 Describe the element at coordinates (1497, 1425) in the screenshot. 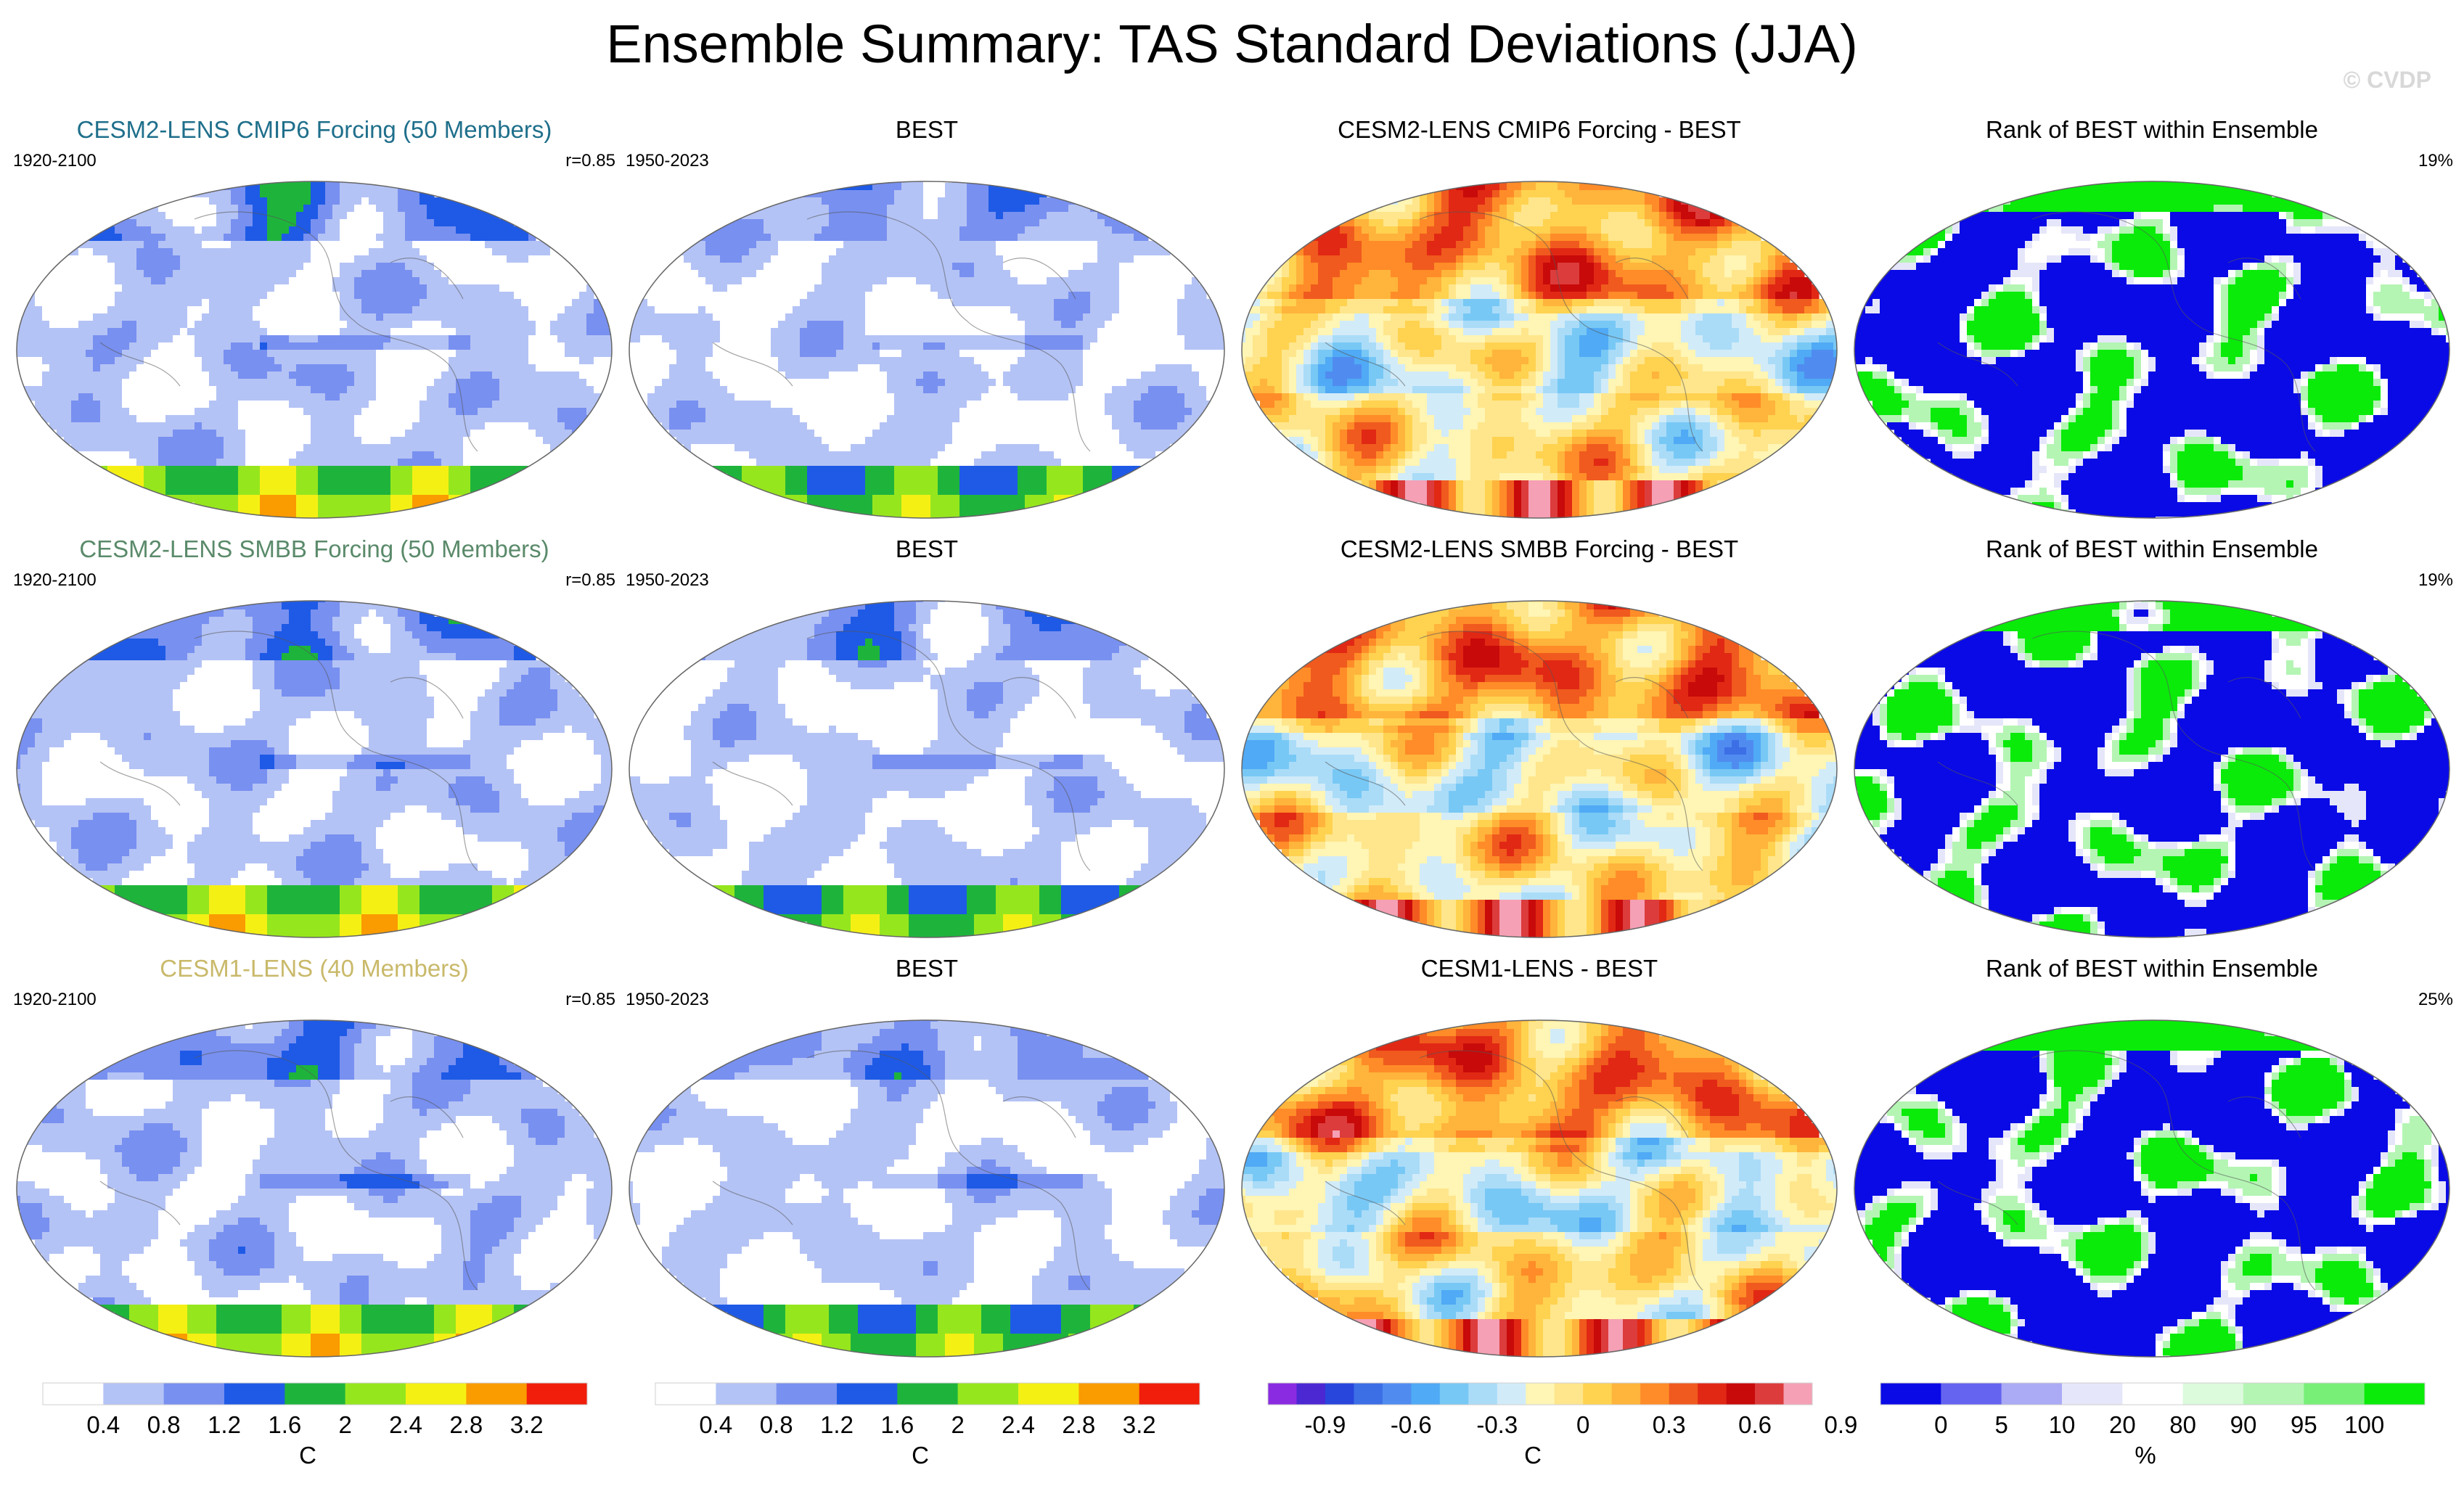

I see `colorbar-tick-label: -0.3` at that location.